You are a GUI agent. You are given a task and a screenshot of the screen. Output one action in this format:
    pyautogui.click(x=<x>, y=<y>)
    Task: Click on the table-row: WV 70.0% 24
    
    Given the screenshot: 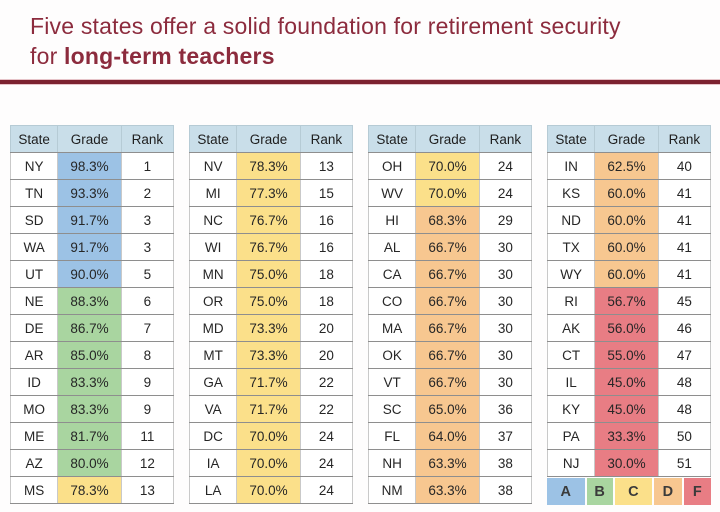 What is the action you would take?
    pyautogui.click(x=450, y=193)
    